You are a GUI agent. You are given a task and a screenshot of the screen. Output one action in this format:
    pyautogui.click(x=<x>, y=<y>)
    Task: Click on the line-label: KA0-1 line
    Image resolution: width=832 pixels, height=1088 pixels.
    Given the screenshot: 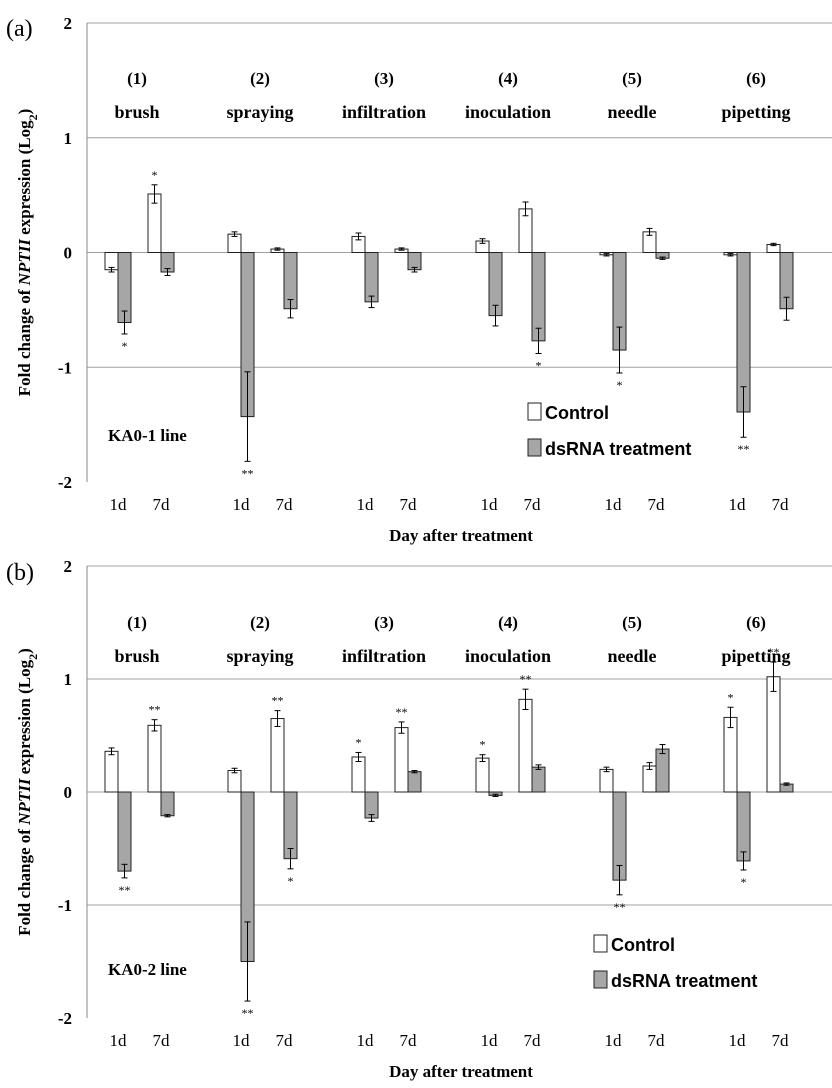 What is the action you would take?
    pyautogui.click(x=147, y=435)
    